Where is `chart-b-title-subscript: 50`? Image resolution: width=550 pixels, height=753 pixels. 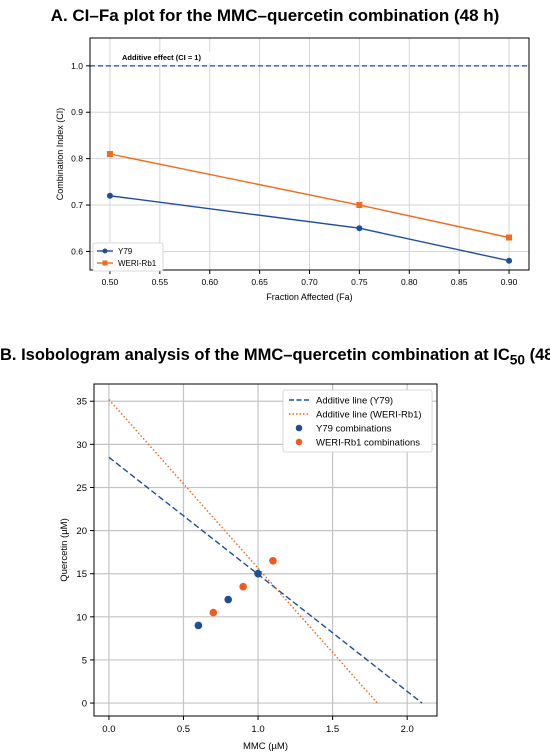
chart-b-title-subscript: 50 is located at coordinates (517, 360).